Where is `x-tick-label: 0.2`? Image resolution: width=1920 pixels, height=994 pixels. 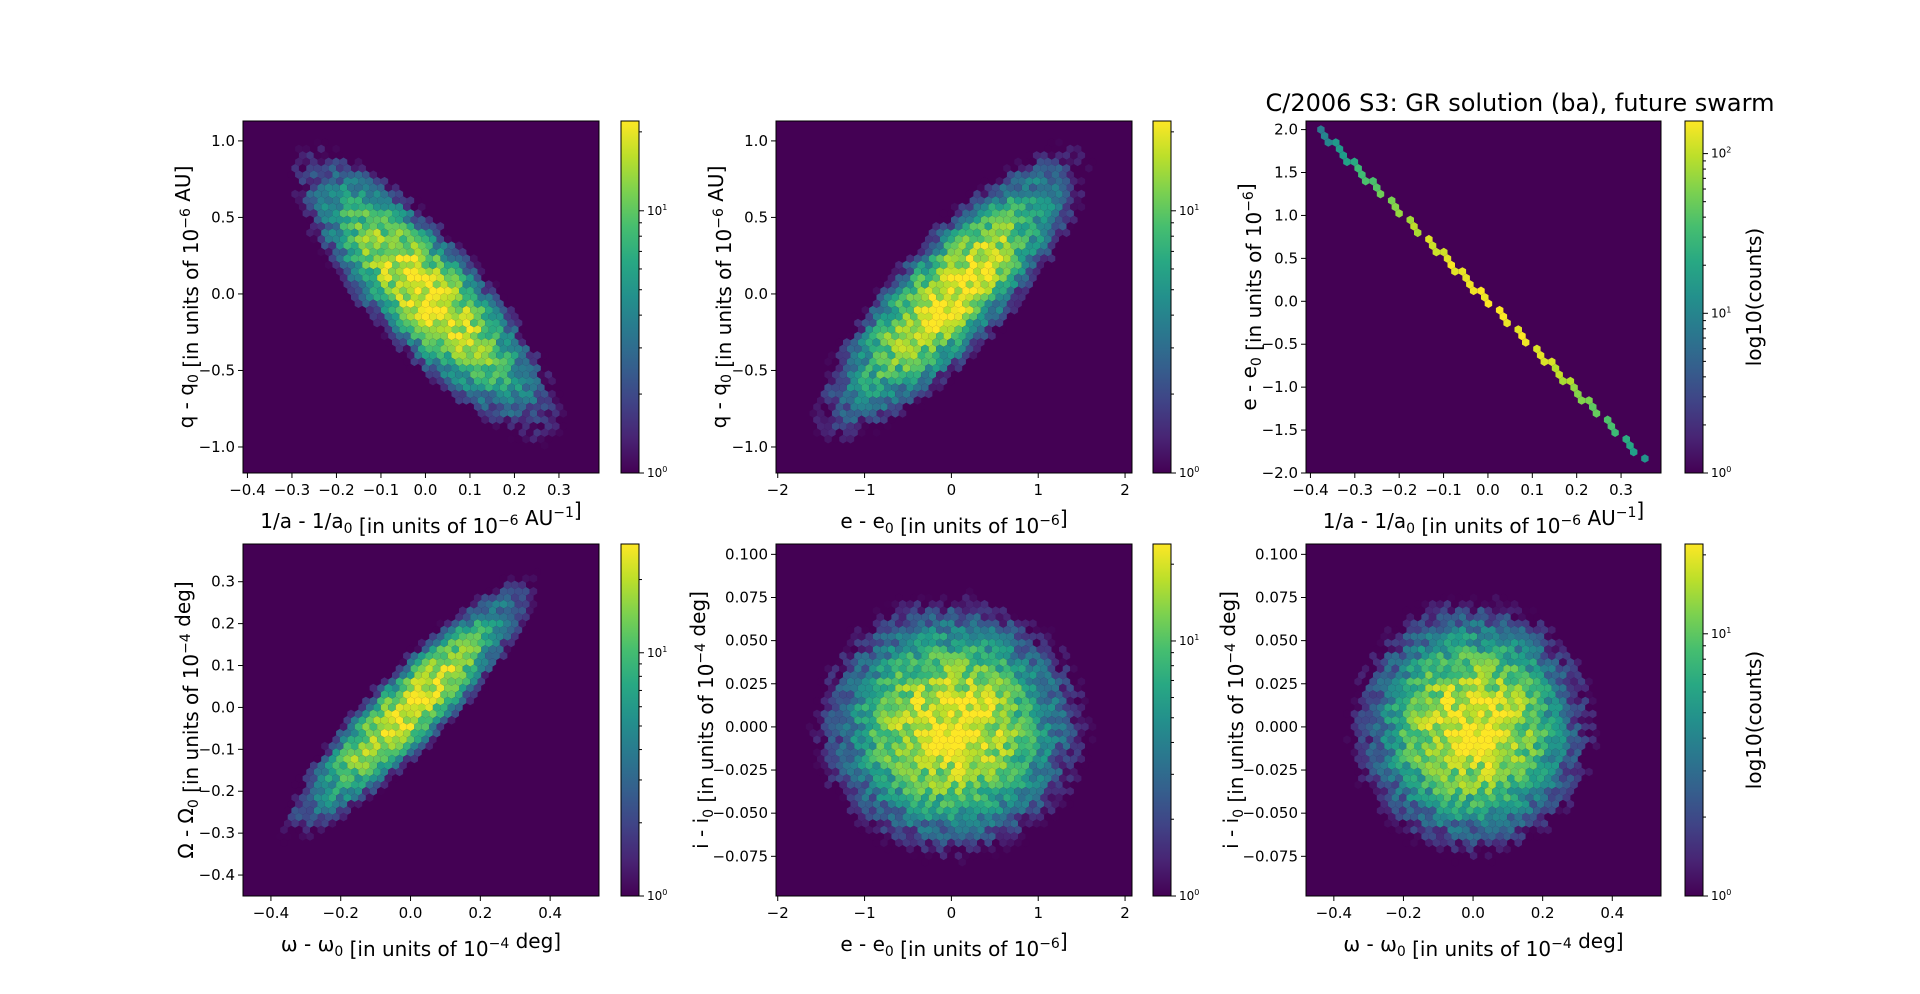 x-tick-label: 0.2 is located at coordinates (480, 913).